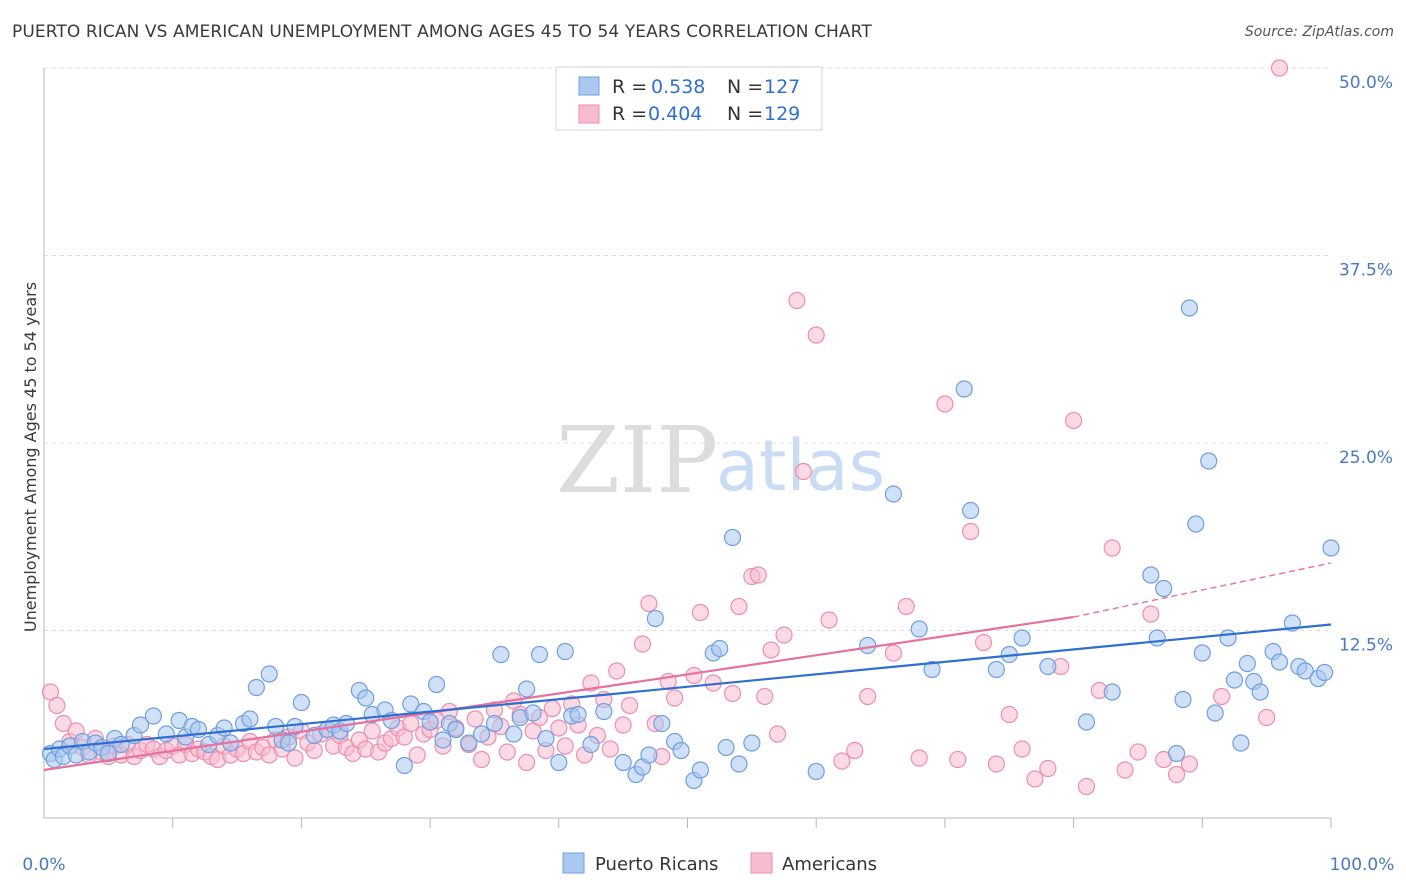  What do you see at coordinates (1366, 364) in the screenshot?
I see `y-tick-labels: 12.5% 25.0% 37.5% 50.0%` at bounding box center [1366, 364].